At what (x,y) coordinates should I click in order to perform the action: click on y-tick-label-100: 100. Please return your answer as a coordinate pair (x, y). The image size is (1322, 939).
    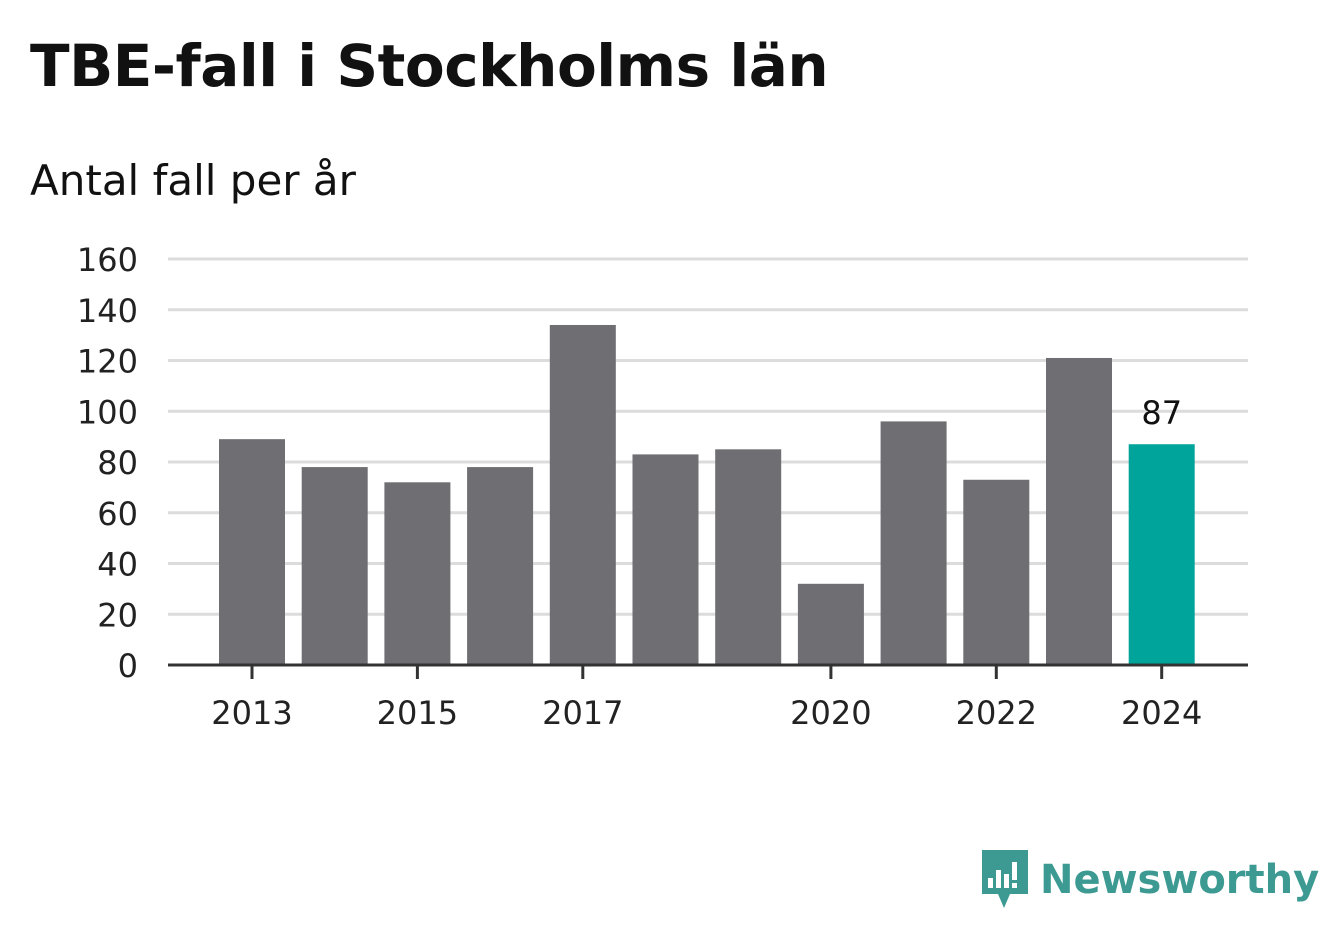
    Looking at the image, I should click on (107, 412).